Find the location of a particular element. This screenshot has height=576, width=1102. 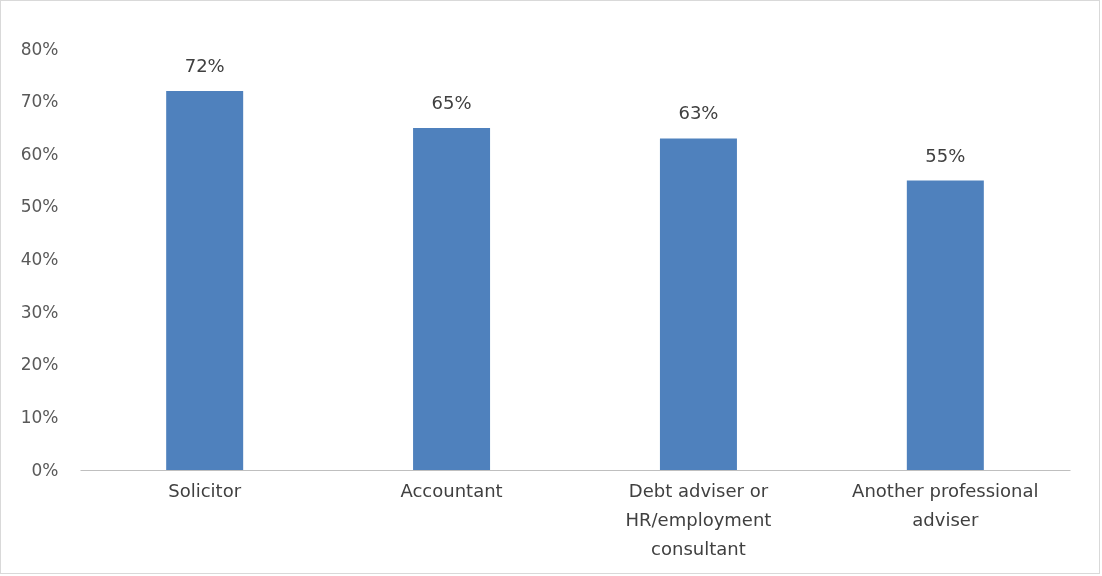

y-tick-label: 80% is located at coordinates (39, 48).